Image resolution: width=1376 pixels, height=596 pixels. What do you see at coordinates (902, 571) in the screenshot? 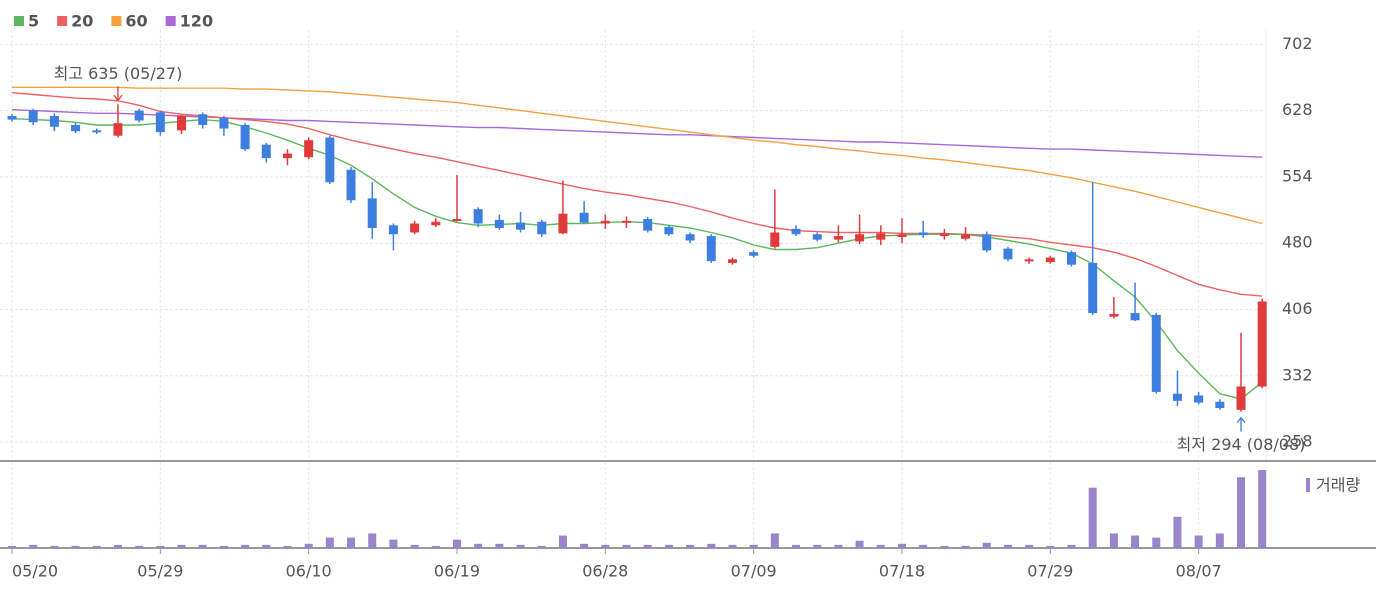
I see `x-tick-label: 07/18` at bounding box center [902, 571].